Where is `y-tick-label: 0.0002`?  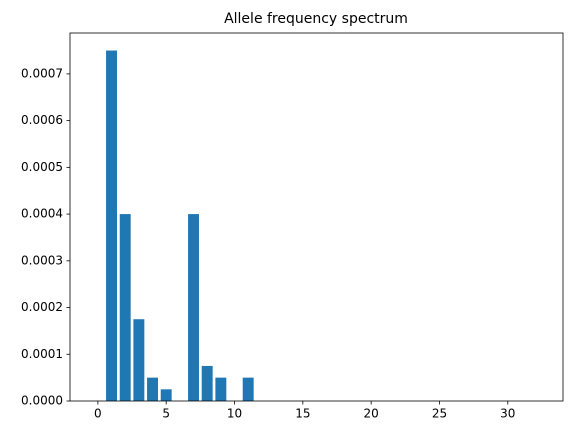
y-tick-label: 0.0002 is located at coordinates (42, 307).